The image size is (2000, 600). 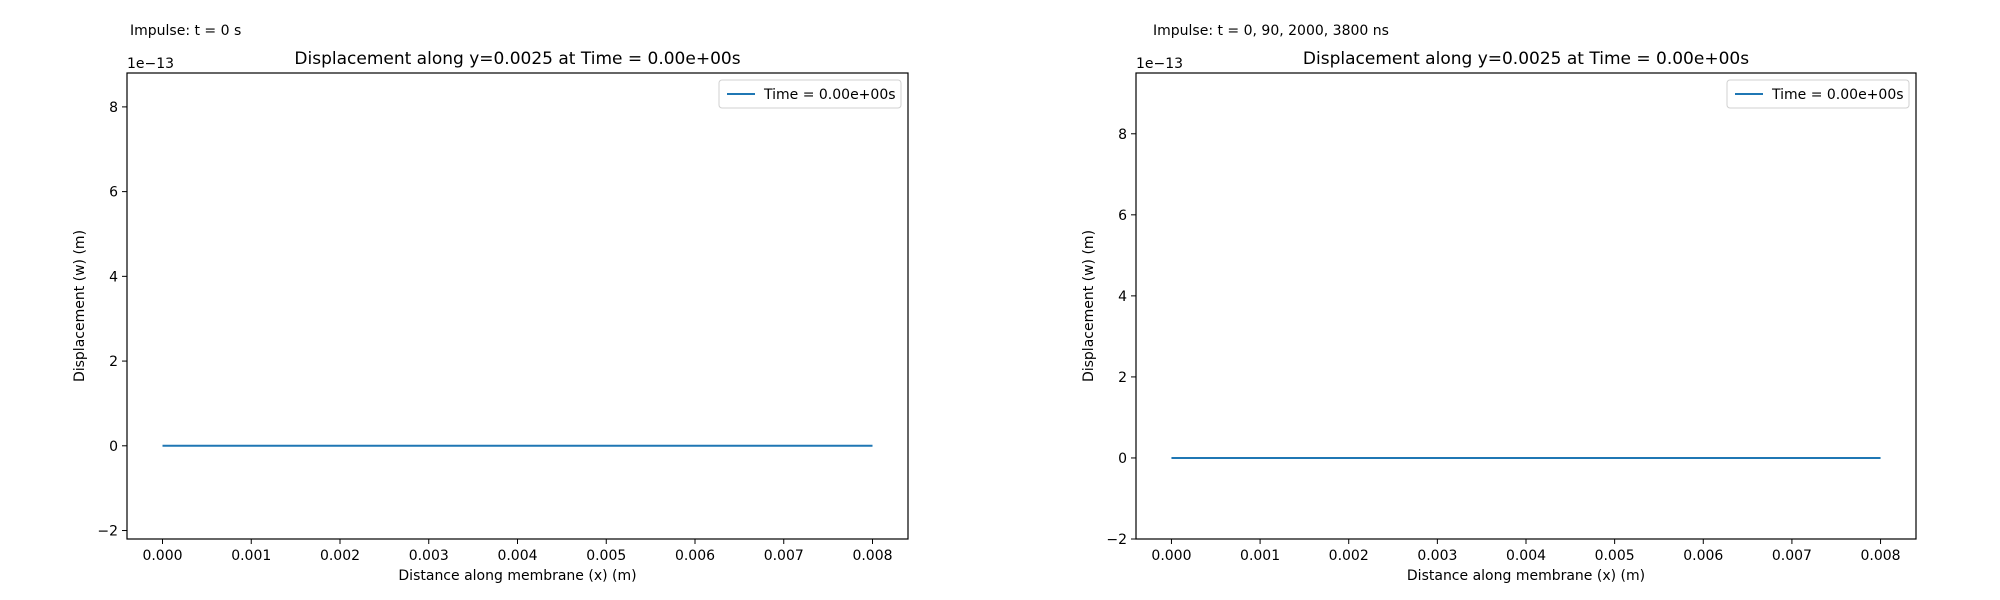 What do you see at coordinates (185, 31) in the screenshot?
I see `panel-caption: Impulse: t = 0 s` at bounding box center [185, 31].